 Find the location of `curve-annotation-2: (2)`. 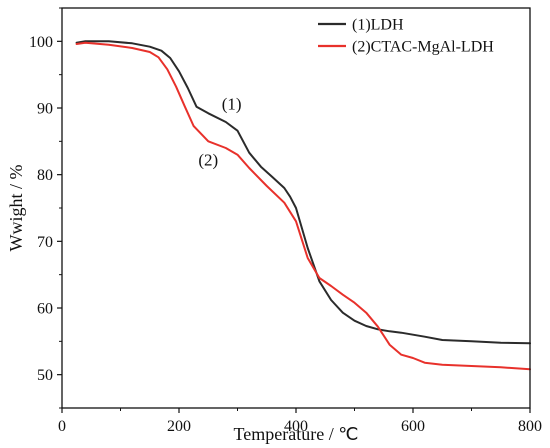

curve-annotation-2: (2) is located at coordinates (208, 159).